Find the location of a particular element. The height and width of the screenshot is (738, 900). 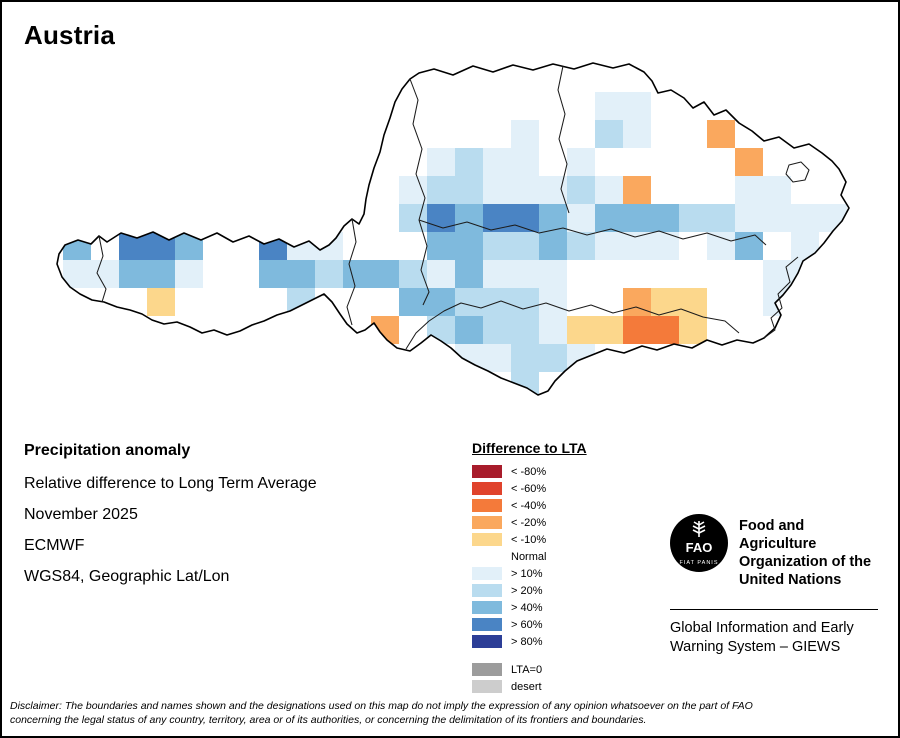

legend-row: < -80% is located at coordinates (529, 471).